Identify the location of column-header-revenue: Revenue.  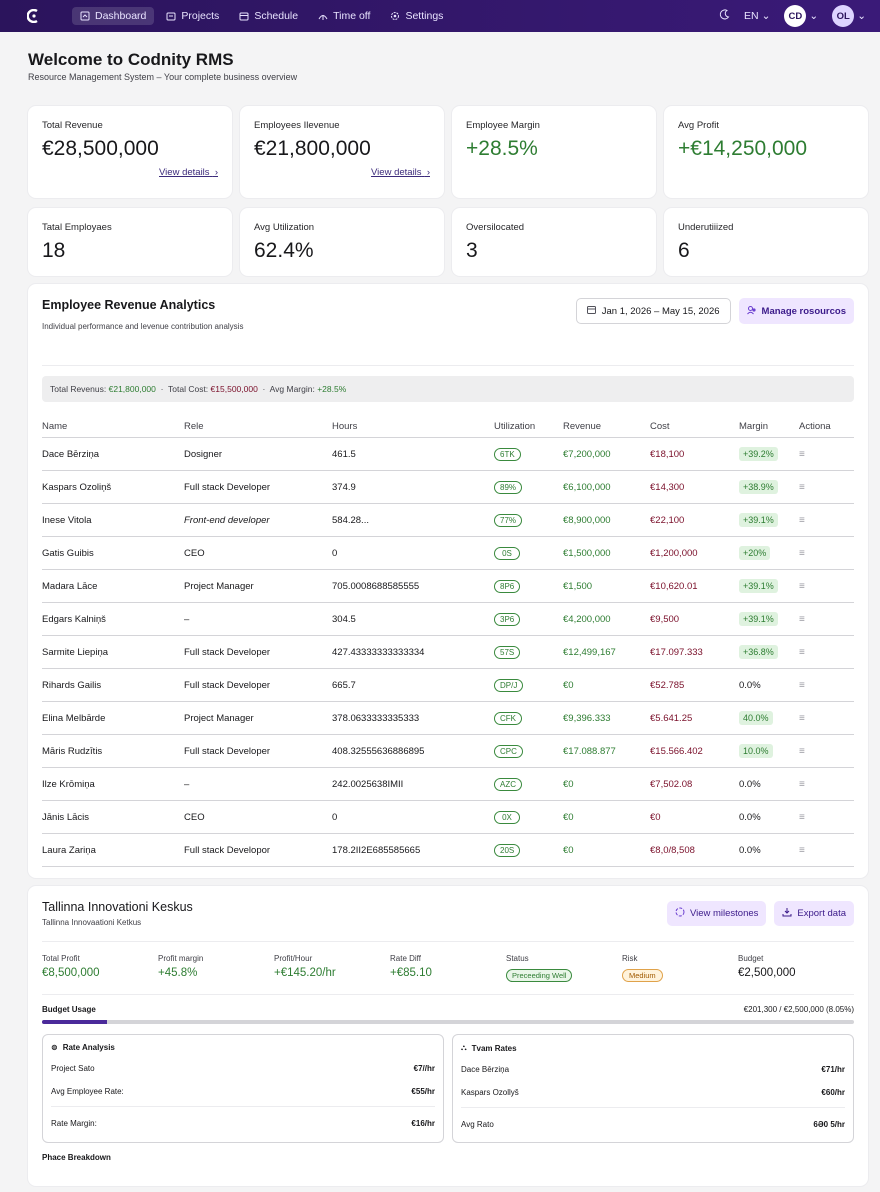
(606, 427).